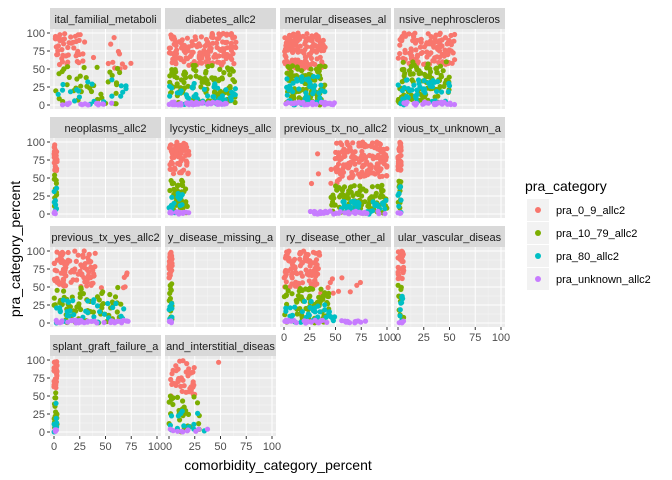  Describe the element at coordinates (603, 280) in the screenshot. I see `legend-label: pra_unknown_allc2` at that location.